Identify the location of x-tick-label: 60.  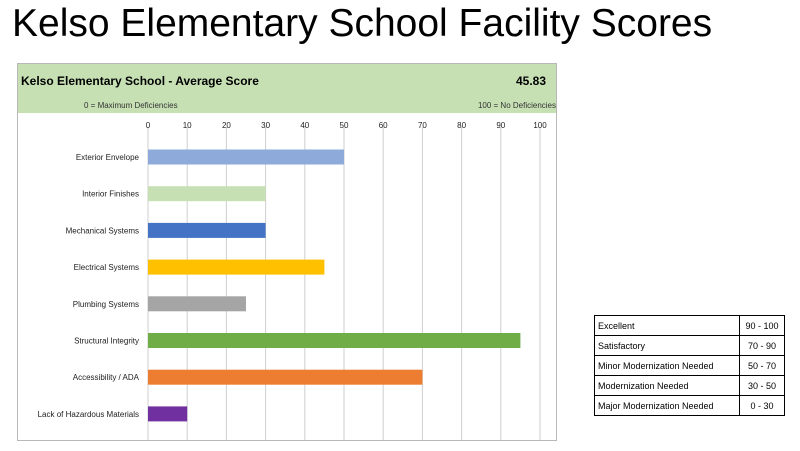
(383, 125).